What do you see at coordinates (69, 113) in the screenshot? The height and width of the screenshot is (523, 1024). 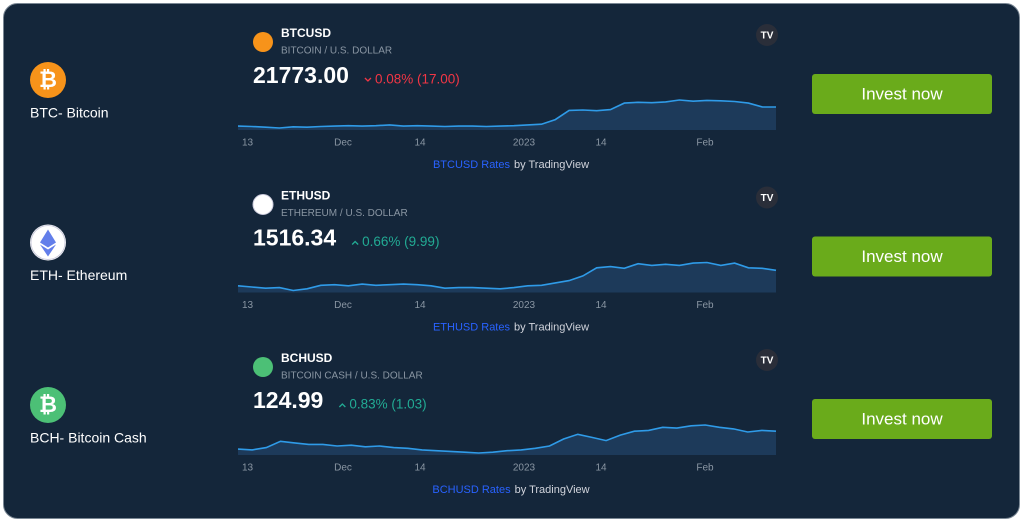 I see `coin-label: BTC- Bitcoin` at bounding box center [69, 113].